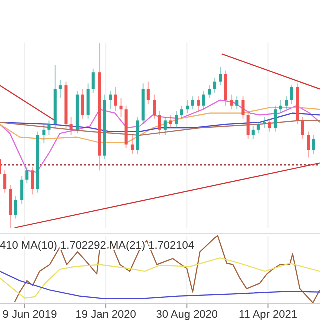  What do you see at coordinates (106, 314) in the screenshot?
I see `x-tick-label: 19 Jan 2020` at bounding box center [106, 314].